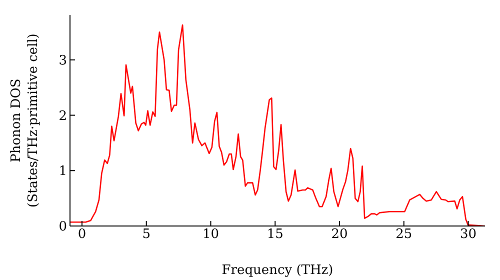  I want to click on x-tick-label: 10, so click(211, 234).